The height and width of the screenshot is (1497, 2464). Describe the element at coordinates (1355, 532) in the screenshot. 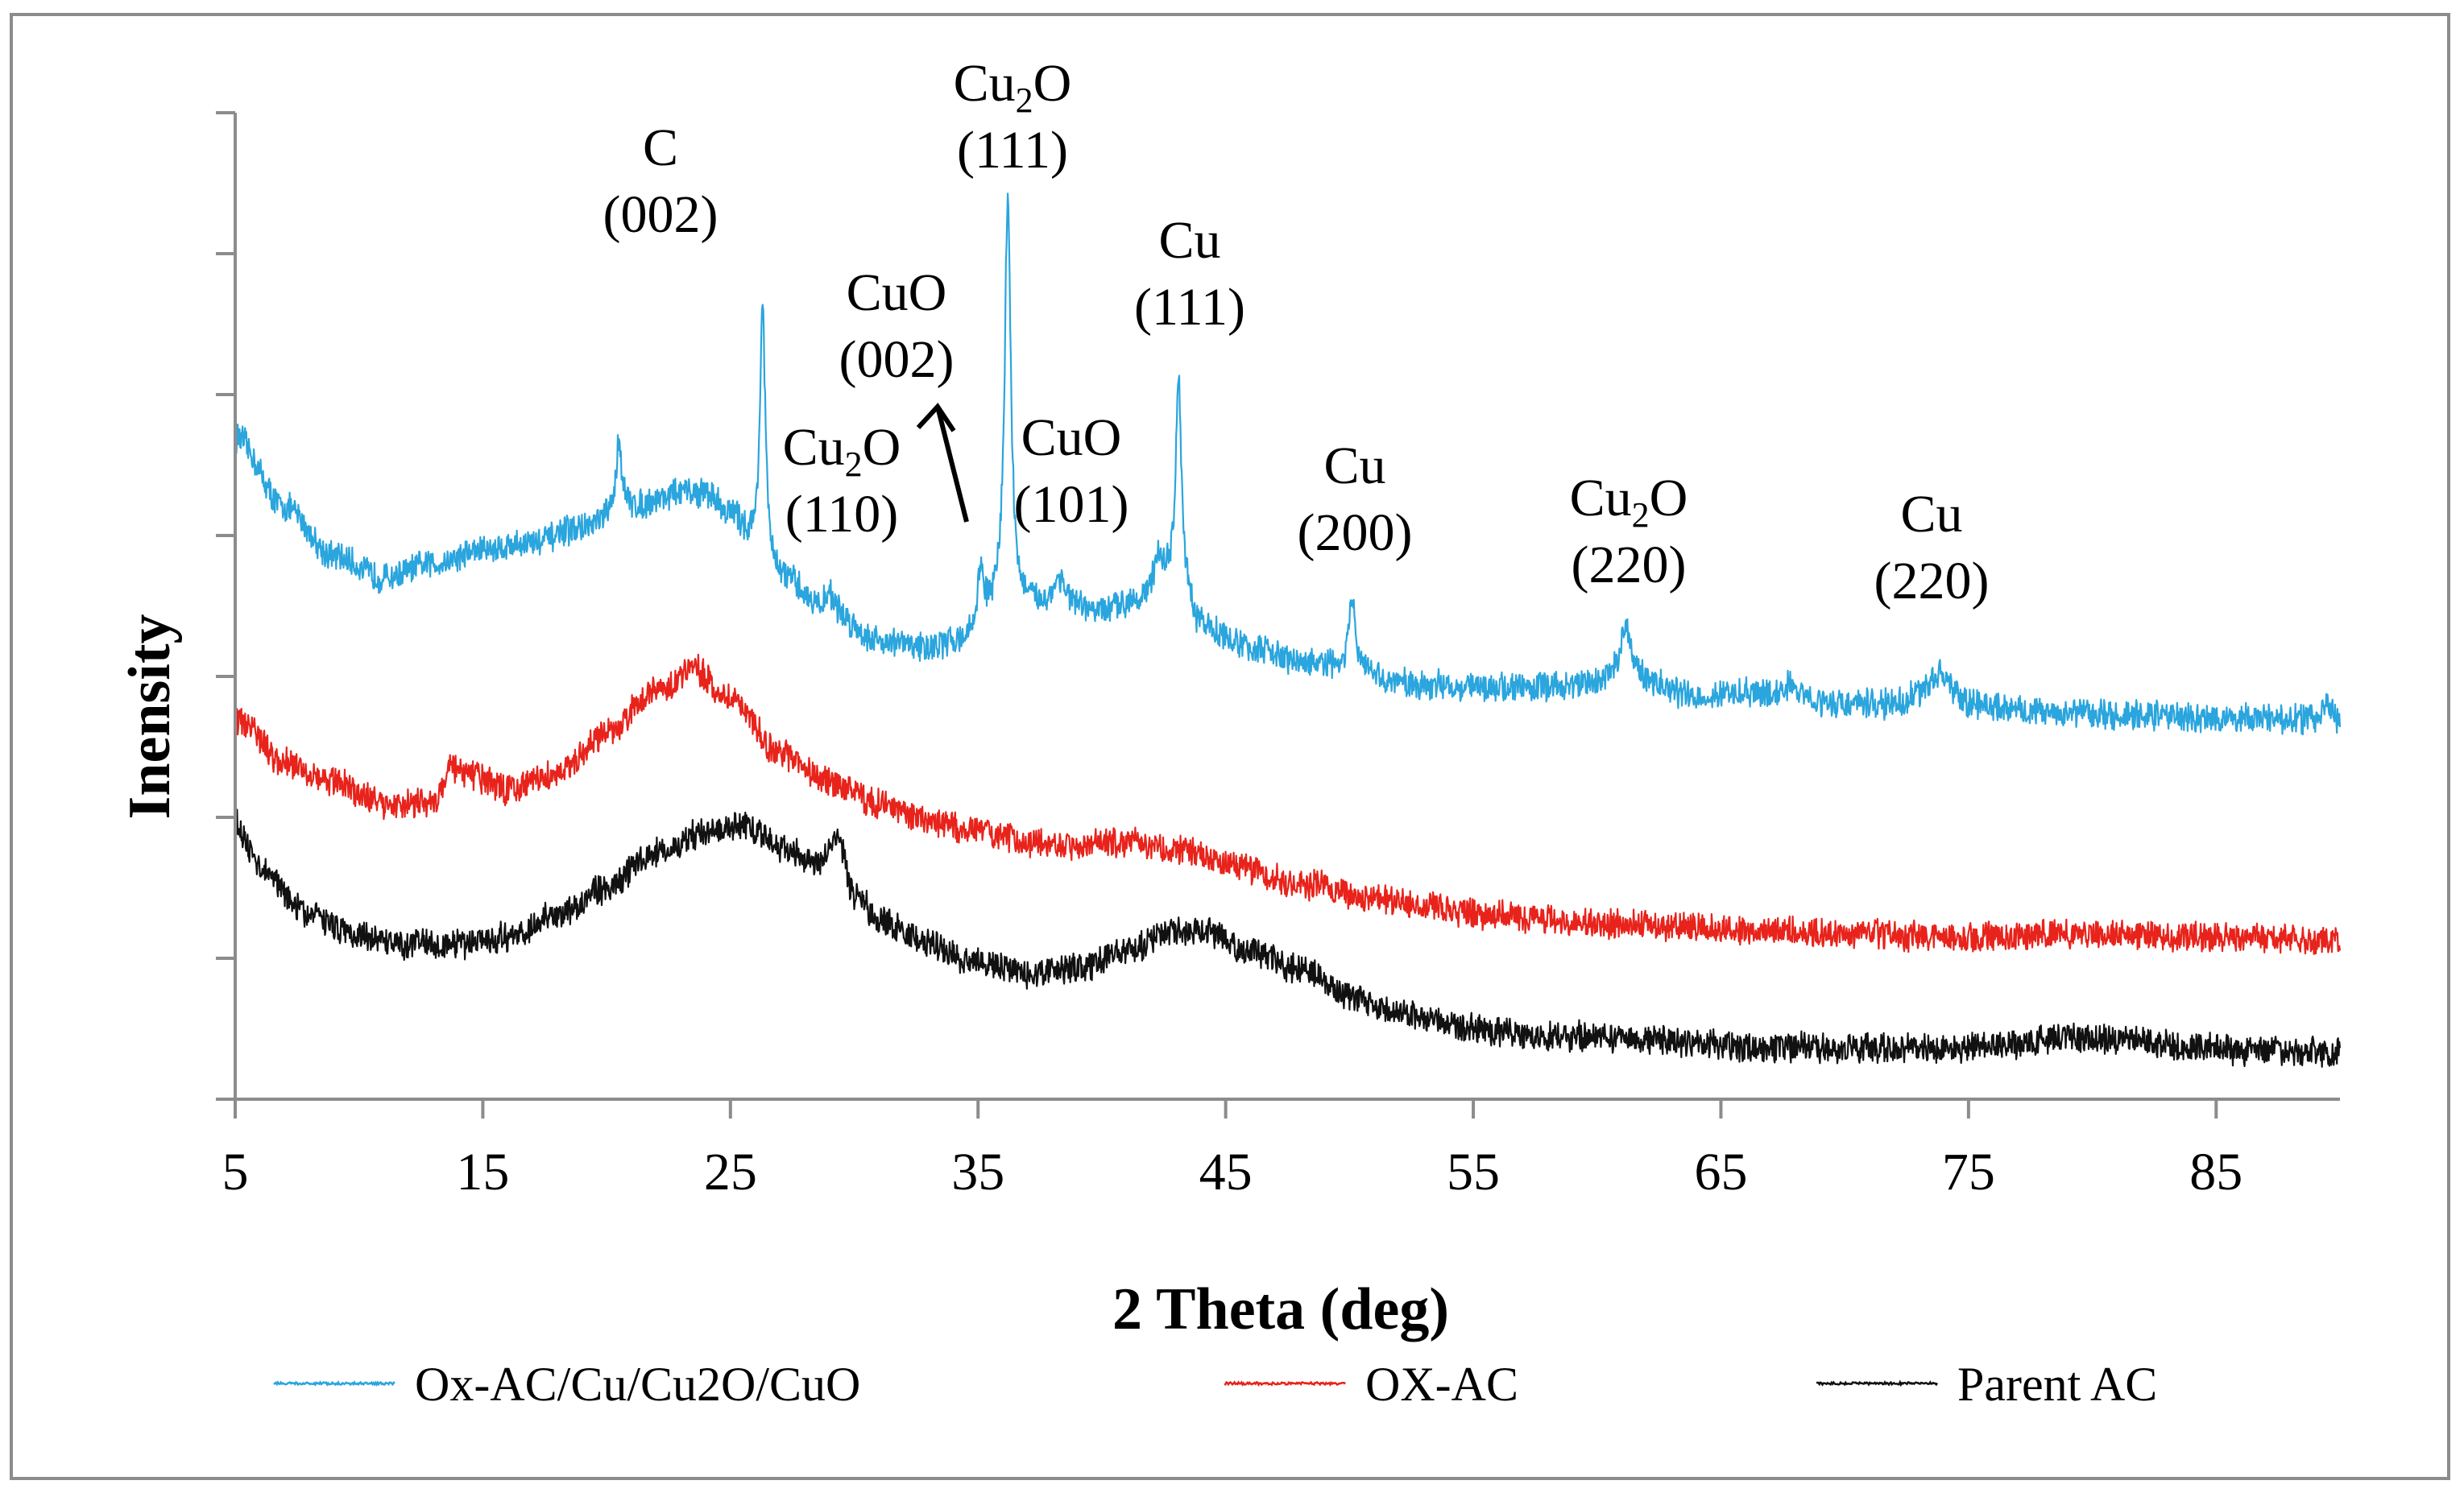

I see `peak-annotation-plane: (200)` at that location.